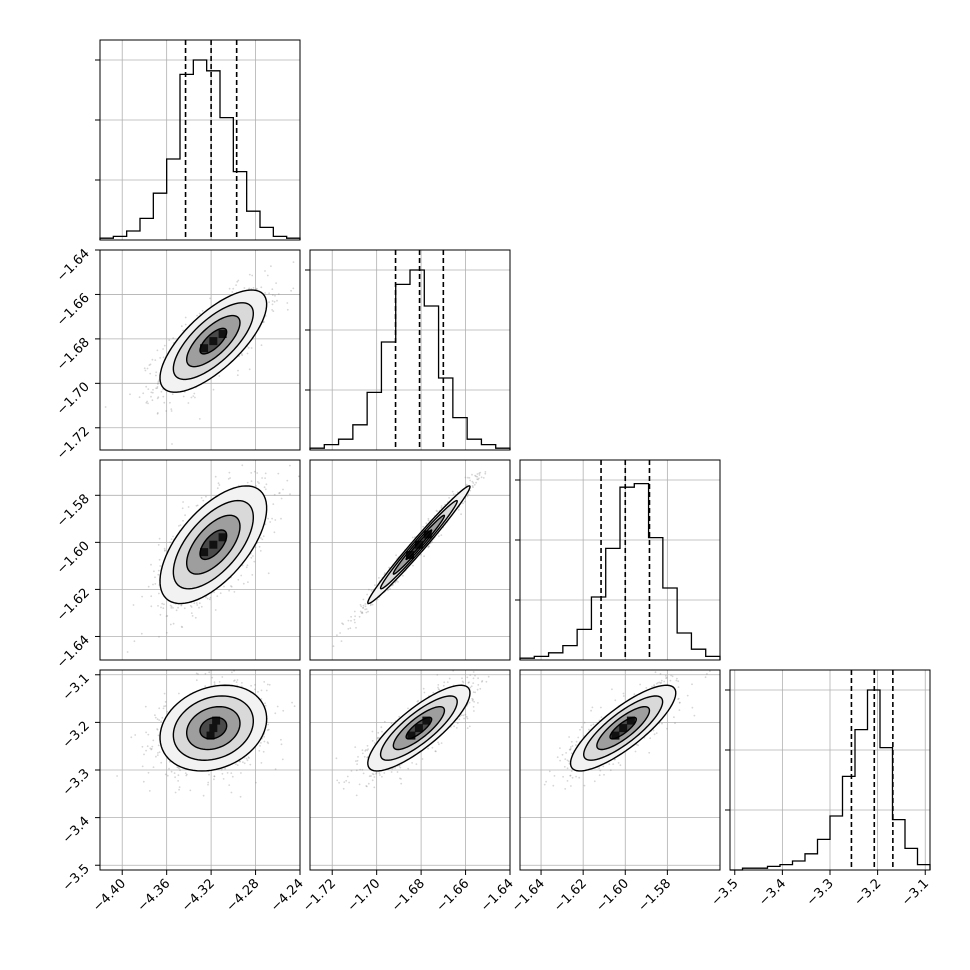 The width and height of the screenshot is (970, 970). I want to click on axes-frame, so click(410, 350).